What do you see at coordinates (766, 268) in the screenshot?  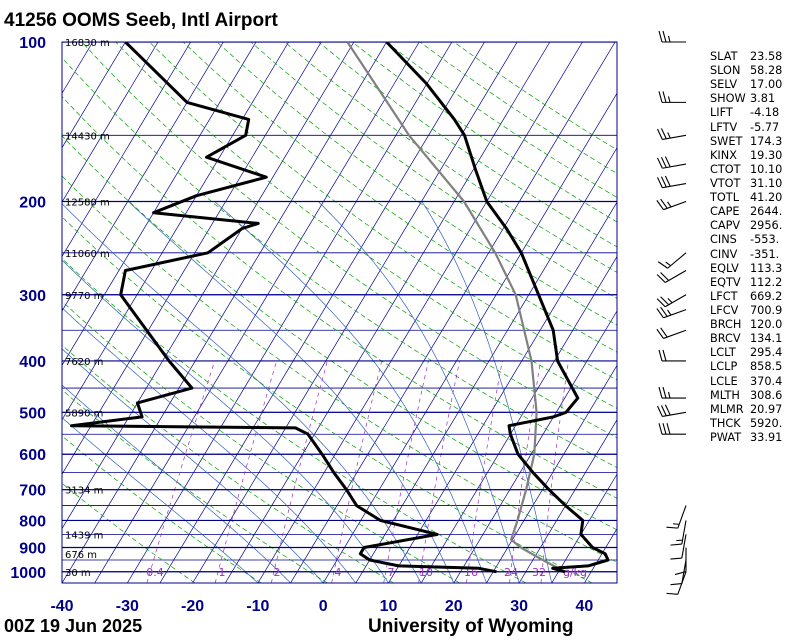 I see `index-value: 113.3` at bounding box center [766, 268].